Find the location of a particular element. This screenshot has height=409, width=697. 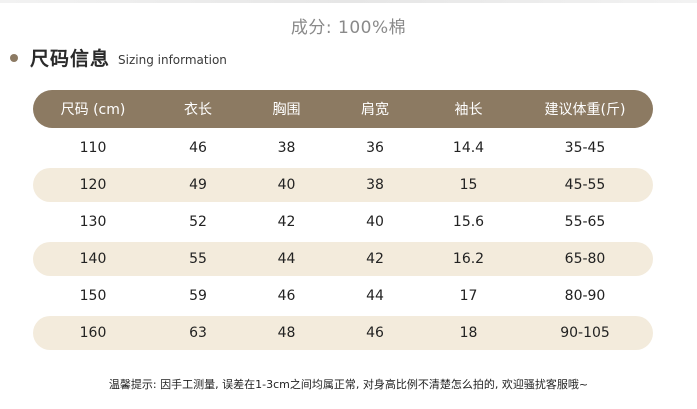

cell-chest: 46 is located at coordinates (286, 296).